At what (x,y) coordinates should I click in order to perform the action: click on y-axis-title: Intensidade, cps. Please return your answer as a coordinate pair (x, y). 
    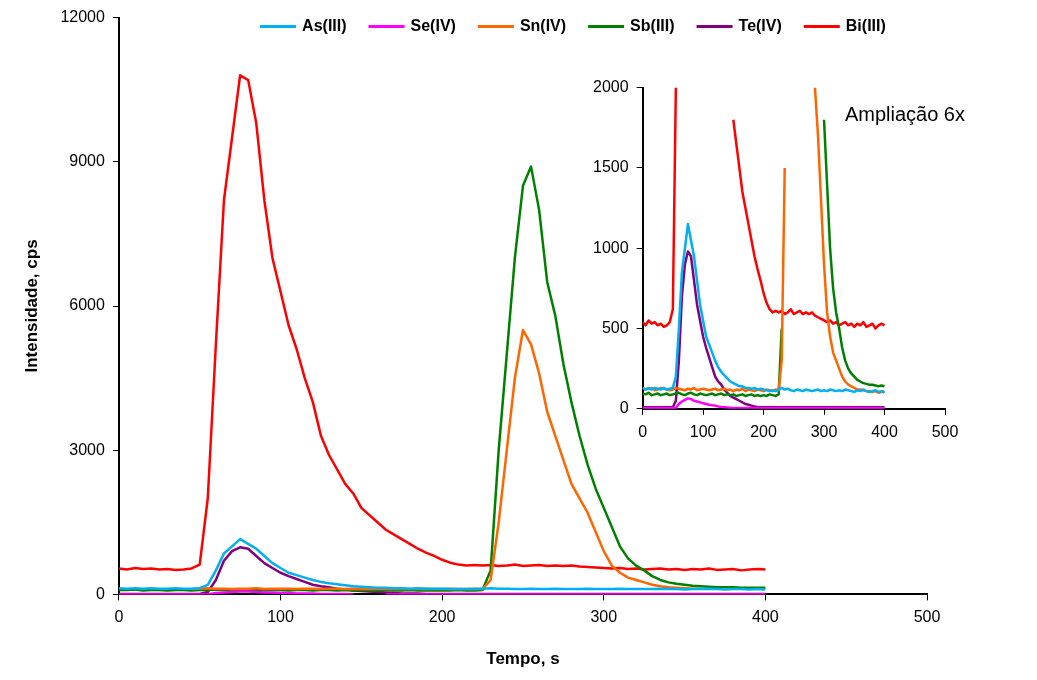
    Looking at the image, I should click on (31, 306).